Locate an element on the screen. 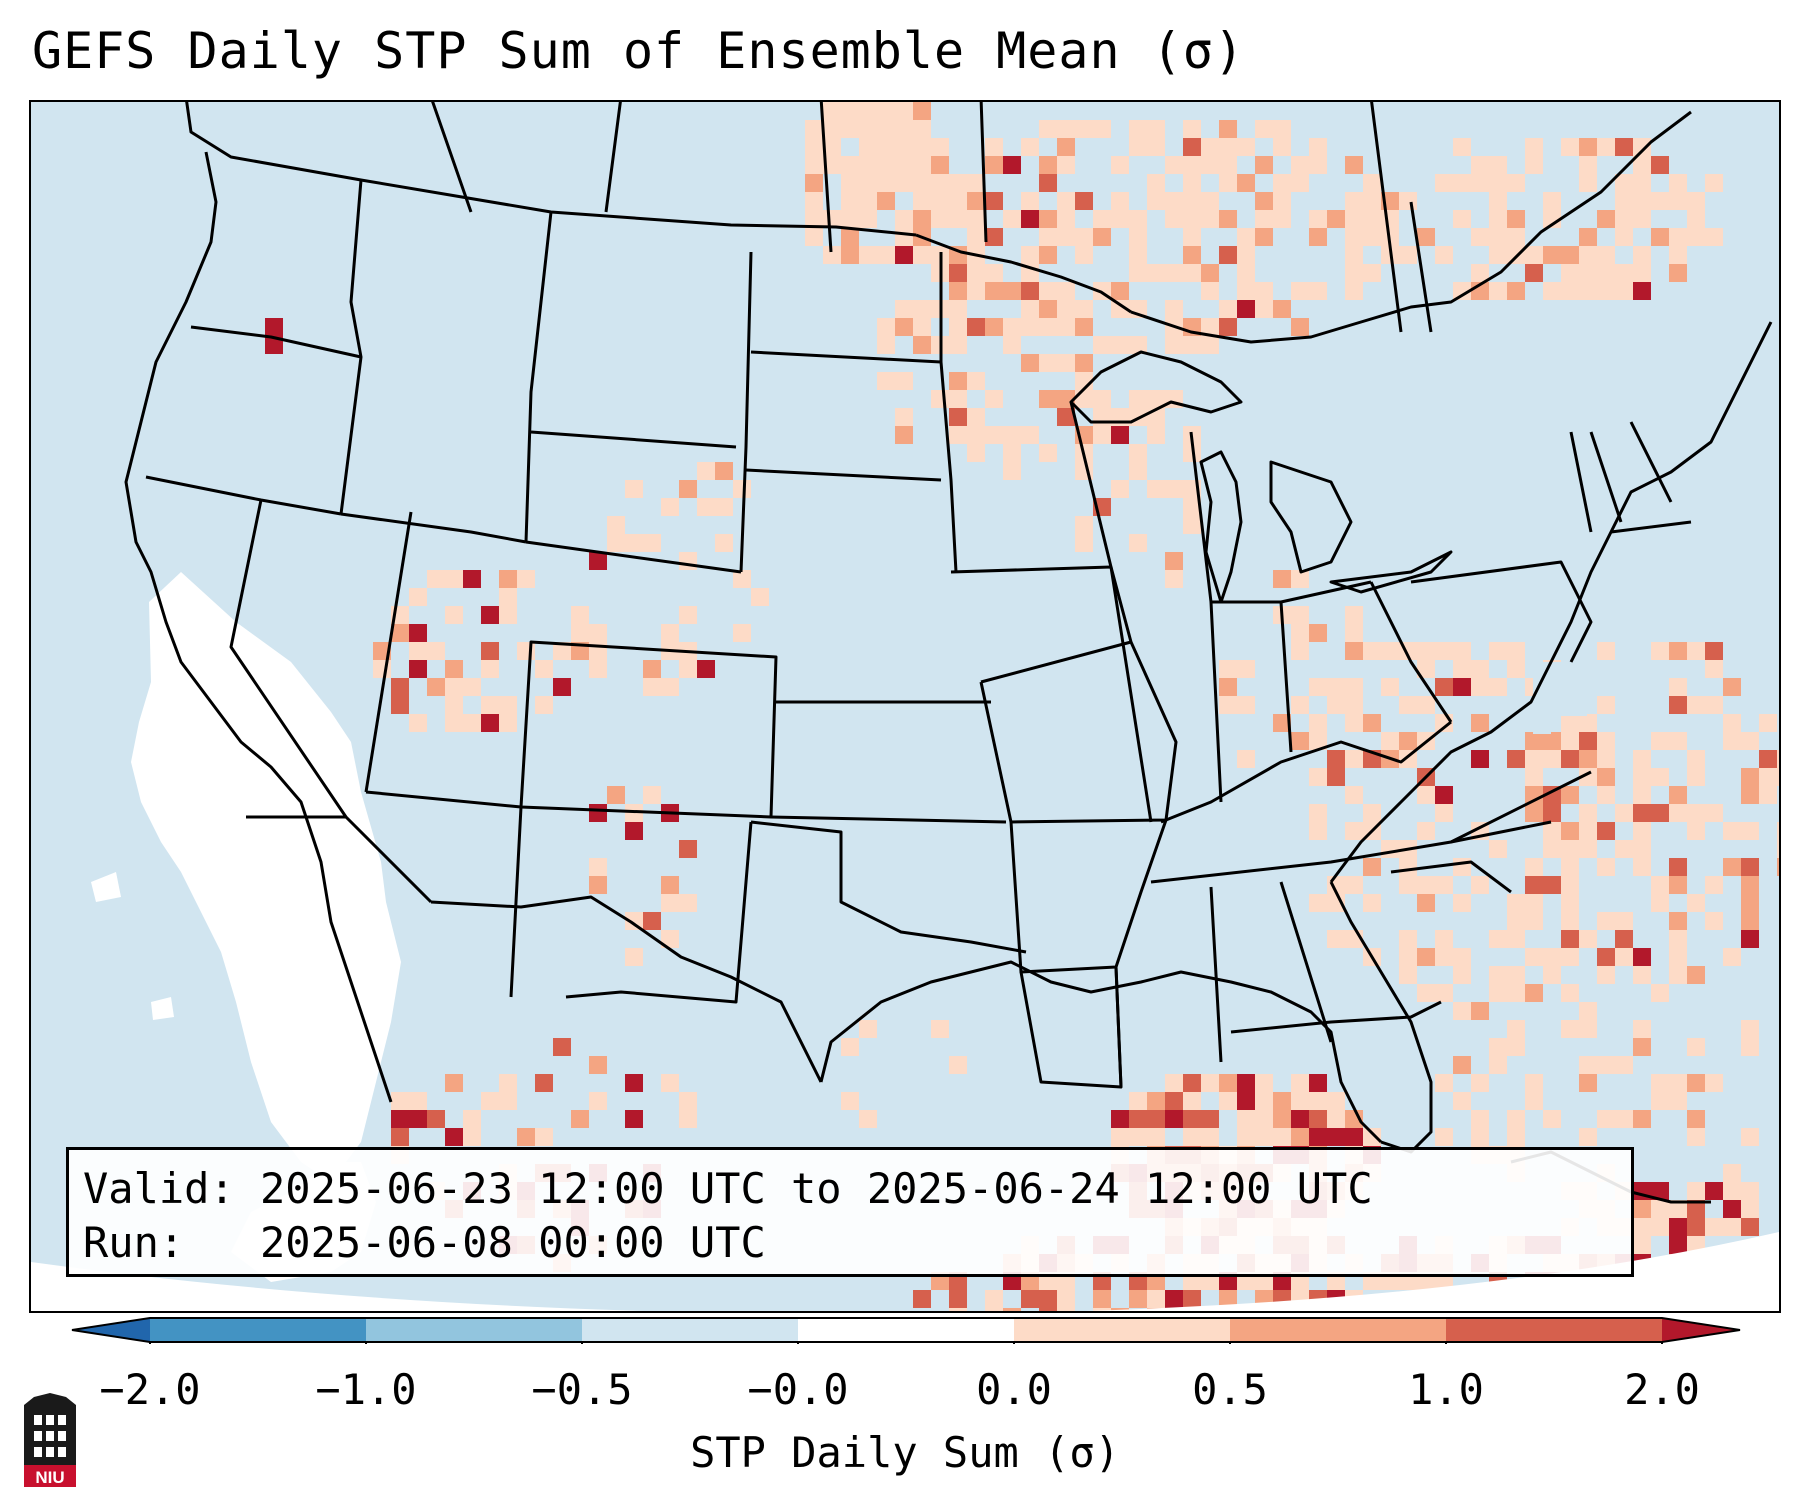  ks-ok is located at coordinates (888, 819).